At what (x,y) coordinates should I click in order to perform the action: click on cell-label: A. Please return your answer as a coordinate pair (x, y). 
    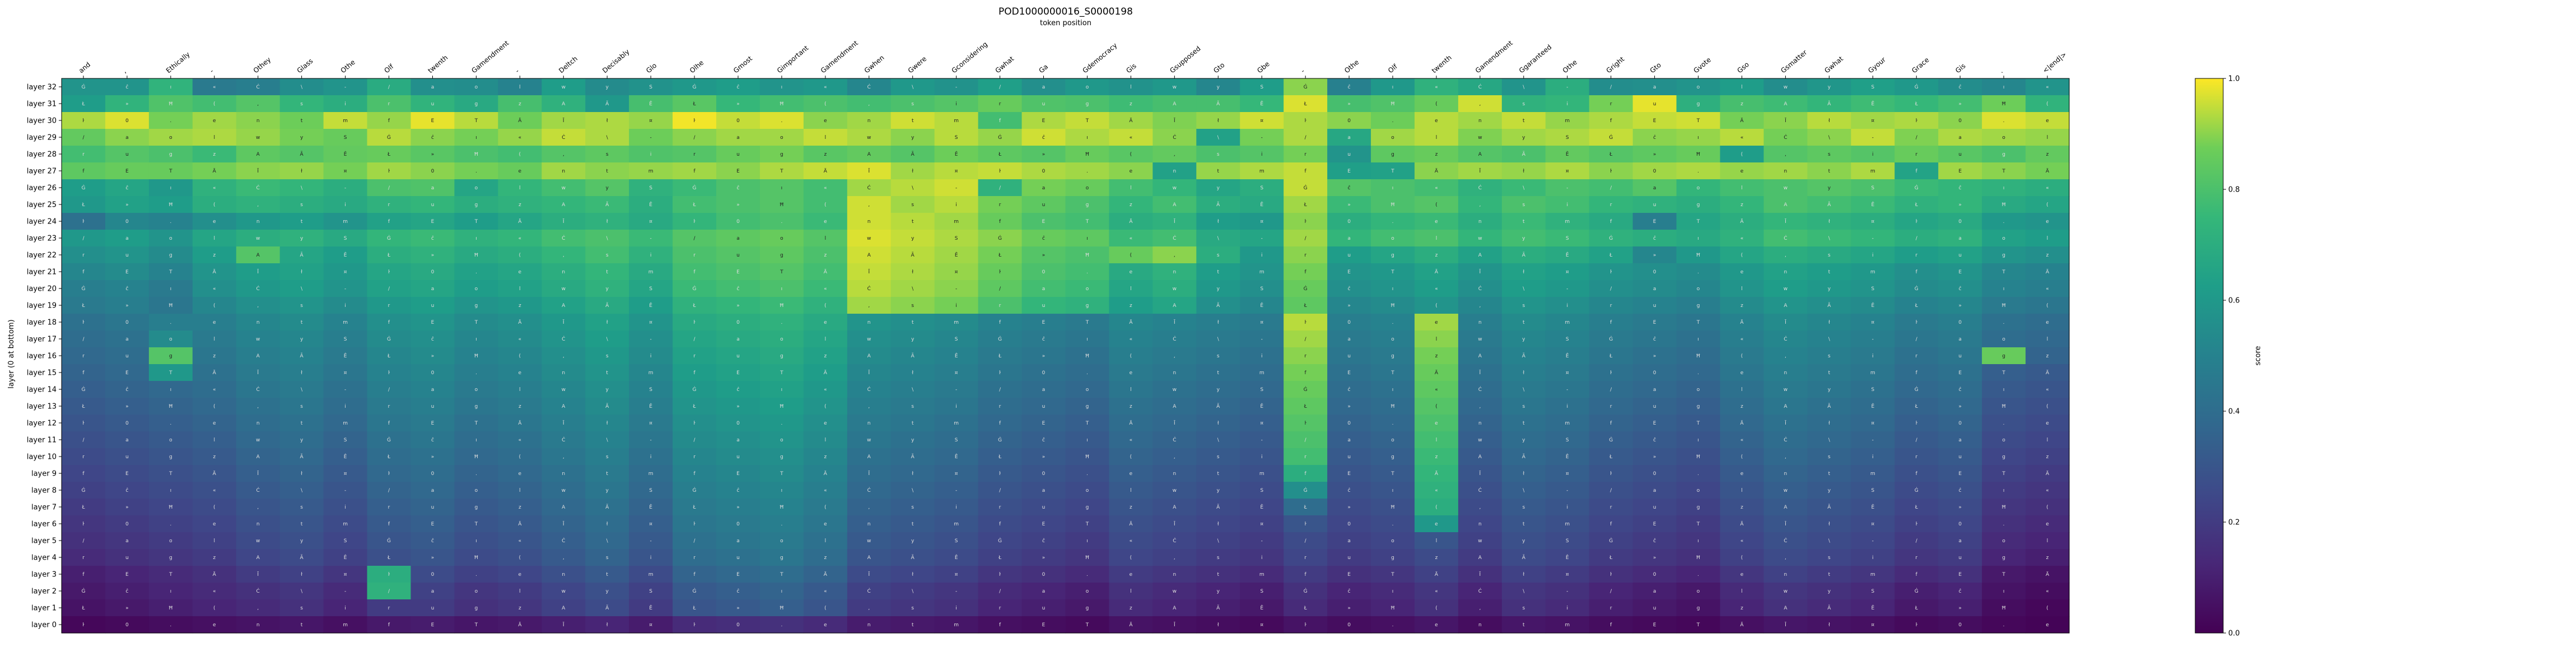
    Looking at the image, I should click on (1175, 507).